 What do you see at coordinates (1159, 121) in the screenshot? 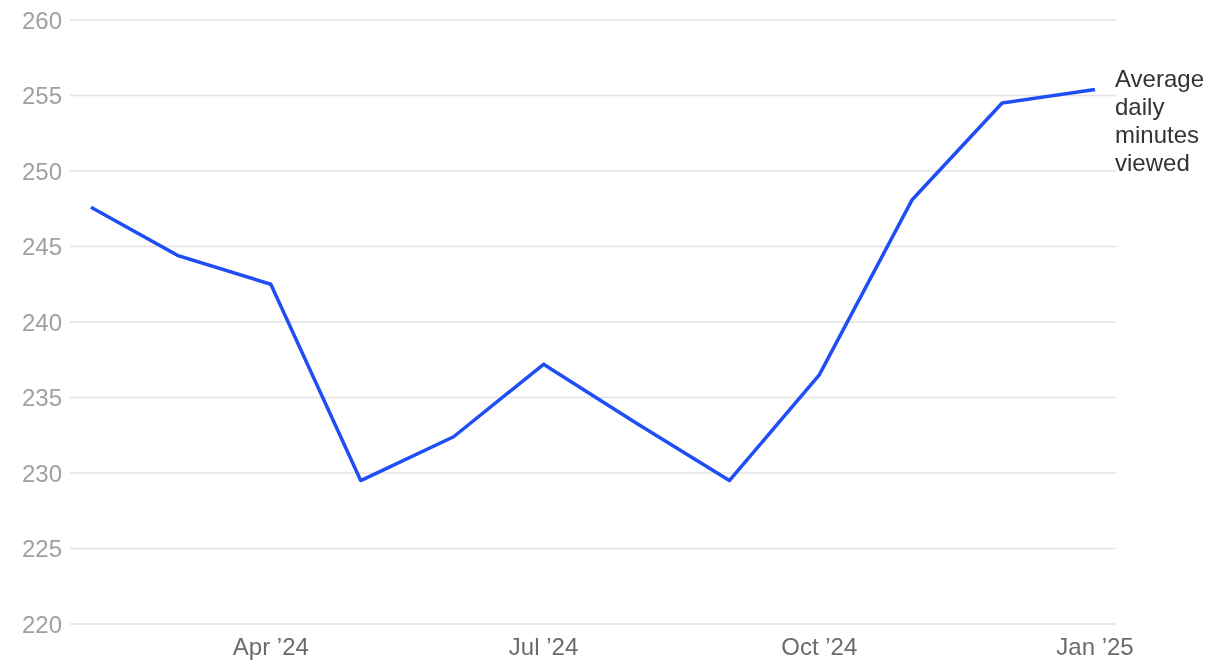
I see `series-label: Average daily minutes viewed` at bounding box center [1159, 121].